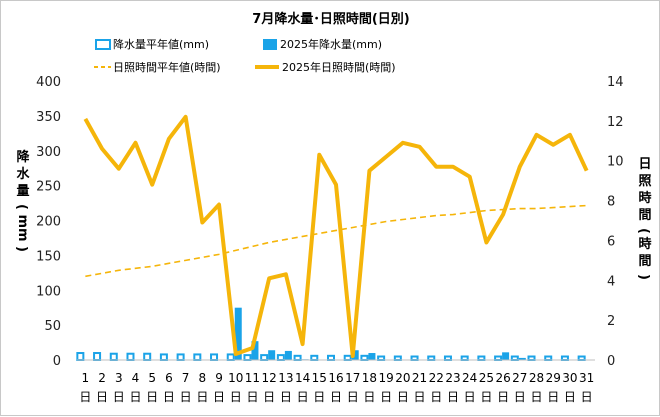 The image size is (660, 417). Describe the element at coordinates (167, 67) in the screenshot. I see `legend-label-sun-normal: 日照時間平年値(時間)` at that location.